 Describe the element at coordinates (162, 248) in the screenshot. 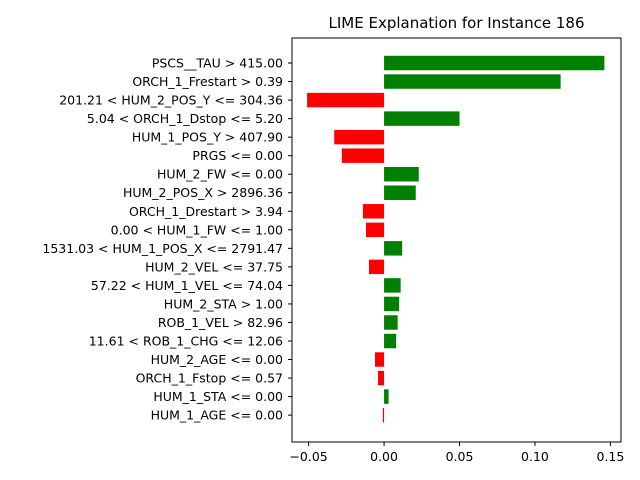

I see `y-tick-label: 1531.03 < HUM_1_POS_X <= 2791.47` at that location.